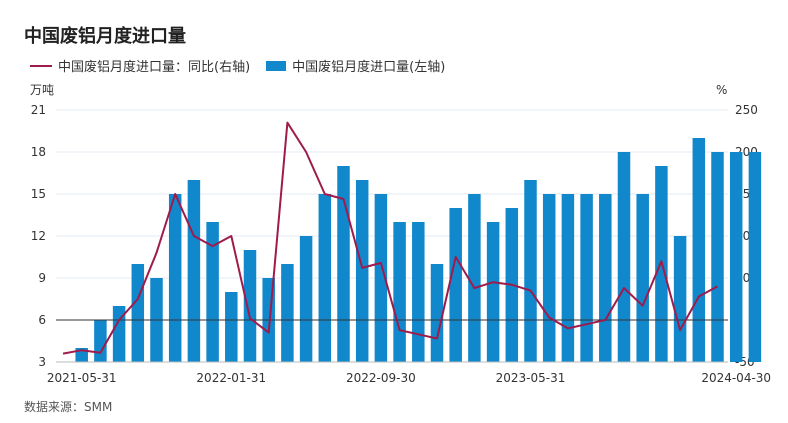  Describe the element at coordinates (38, 236) in the screenshot. I see `left-tick-label: 12` at that location.